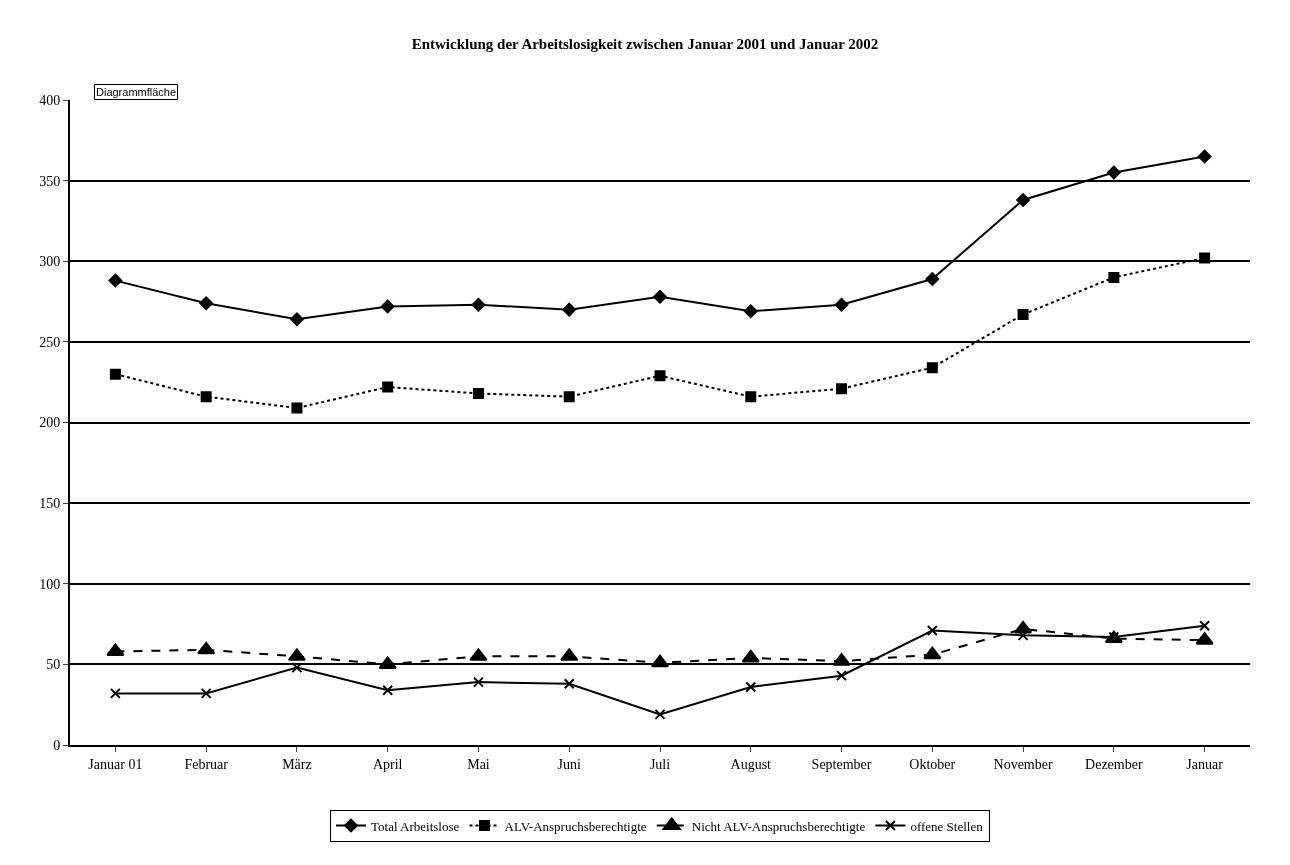 The image size is (1290, 865). I want to click on x-tick-label: Januar 01, so click(115, 764).